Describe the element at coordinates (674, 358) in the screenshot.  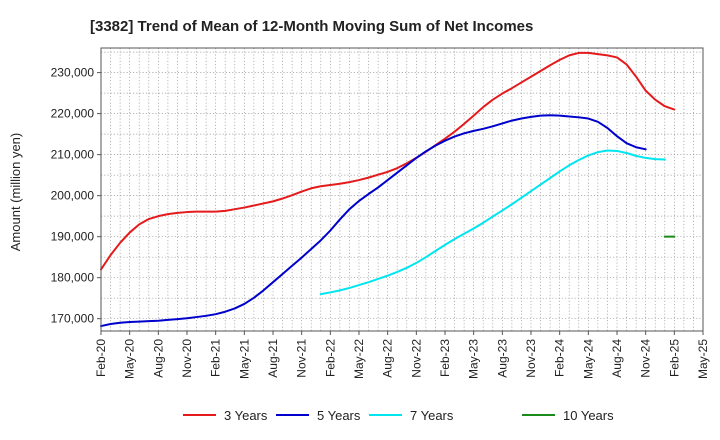
I see `x-tick-label: Feb-25` at that location.